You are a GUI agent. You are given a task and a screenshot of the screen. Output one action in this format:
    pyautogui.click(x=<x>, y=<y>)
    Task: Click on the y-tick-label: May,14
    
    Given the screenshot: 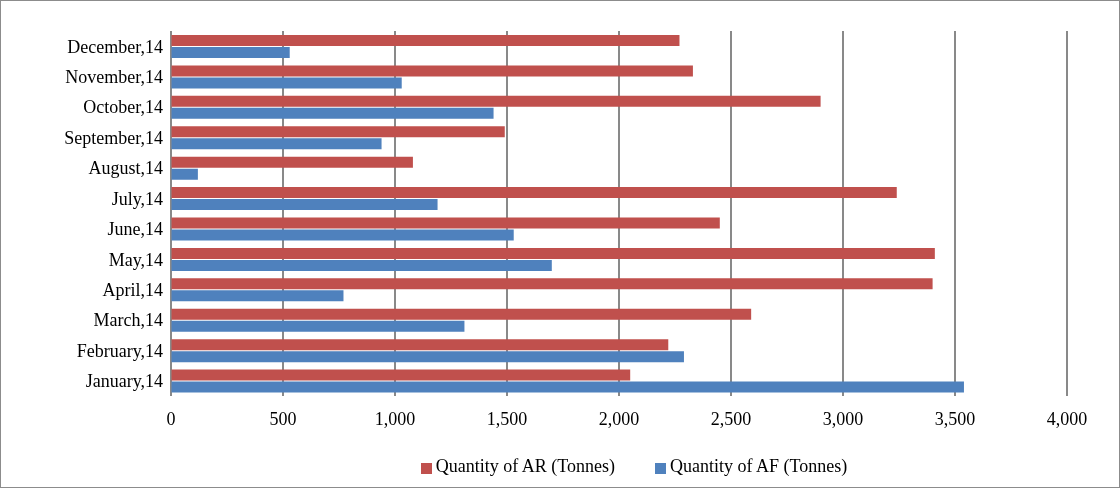 What is the action you would take?
    pyautogui.click(x=135, y=259)
    